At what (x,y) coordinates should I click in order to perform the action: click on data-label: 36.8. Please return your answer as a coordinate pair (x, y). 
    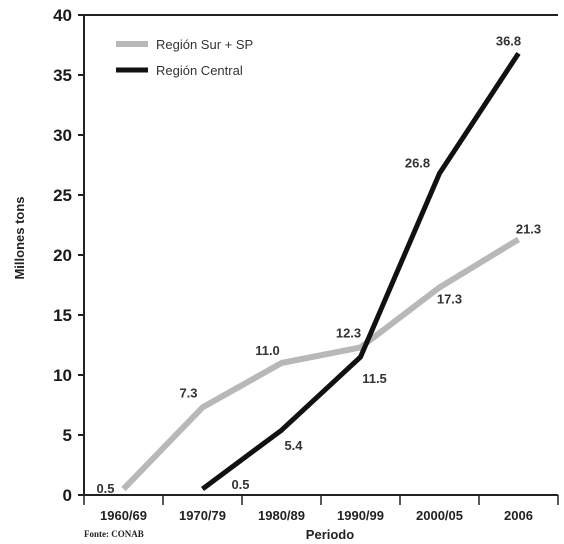
    Looking at the image, I should click on (508, 40).